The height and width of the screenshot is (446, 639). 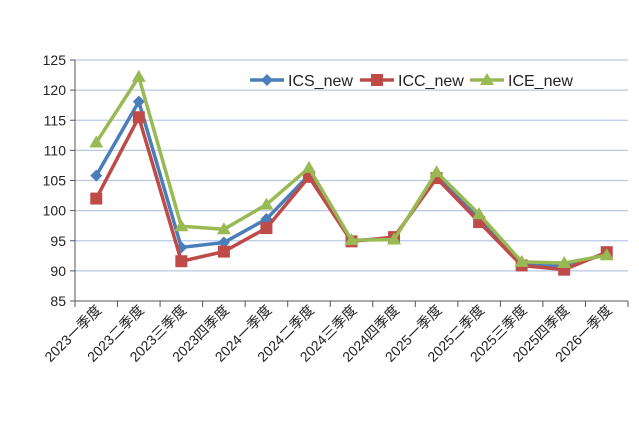 I want to click on legend-item: ICE_new, so click(x=521, y=81).